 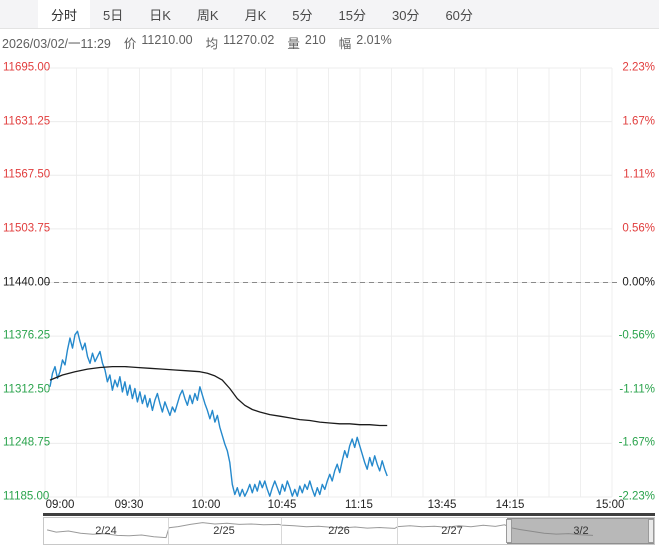 What do you see at coordinates (206, 505) in the screenshot?
I see `x-axis-label: 10:00` at bounding box center [206, 505].